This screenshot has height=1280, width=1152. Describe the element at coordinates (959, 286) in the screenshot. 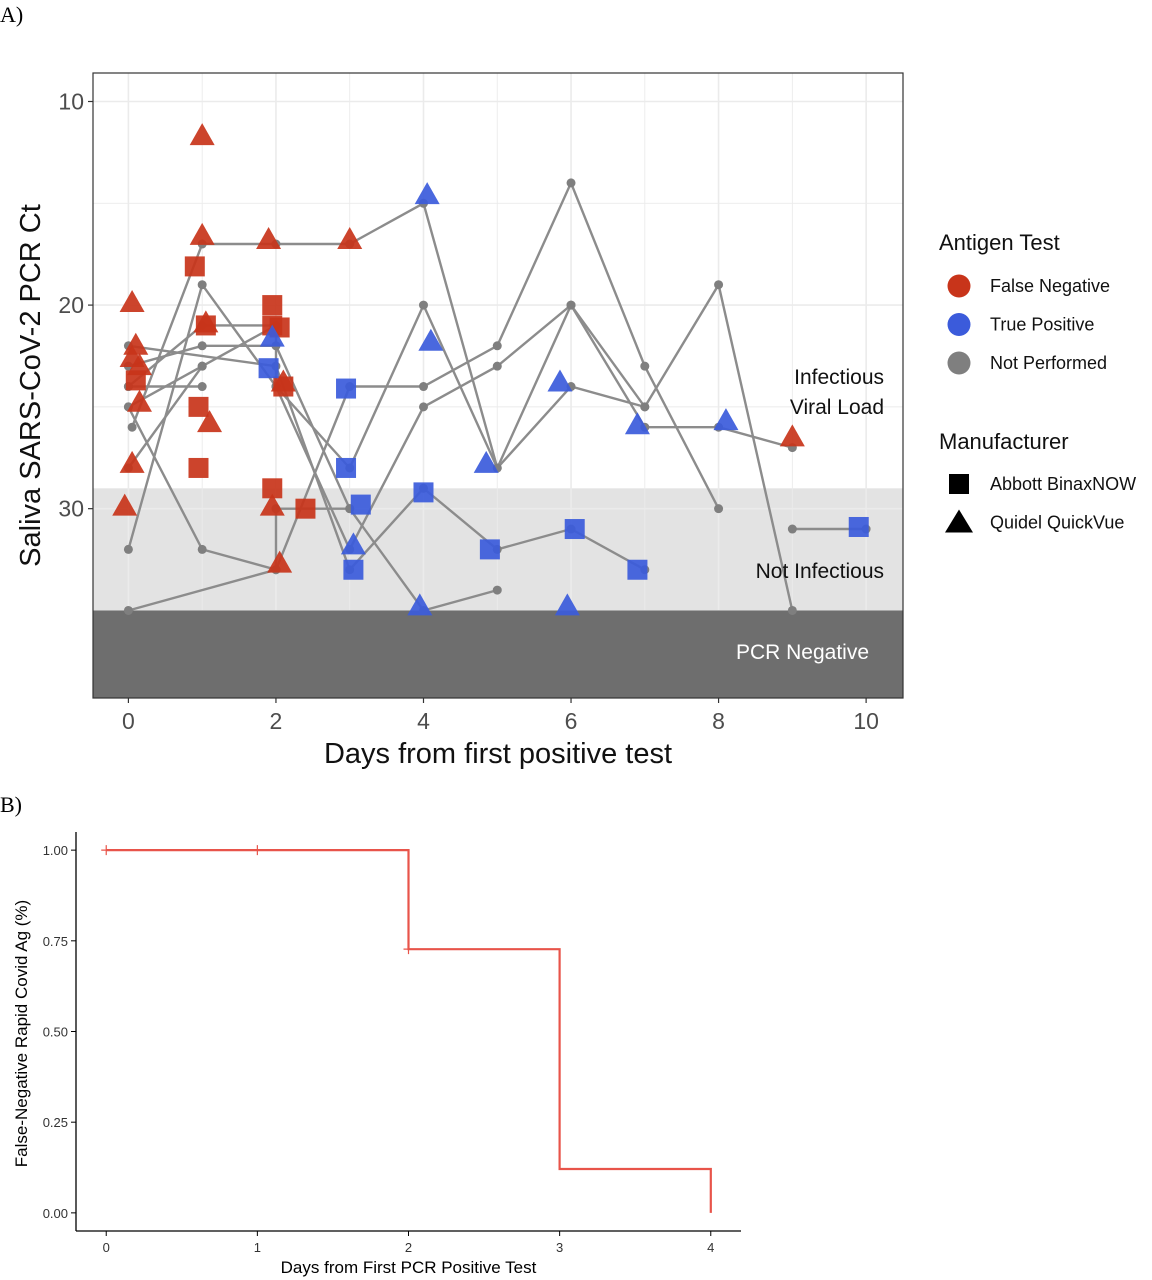

I see `legend-key-false-negative` at that location.